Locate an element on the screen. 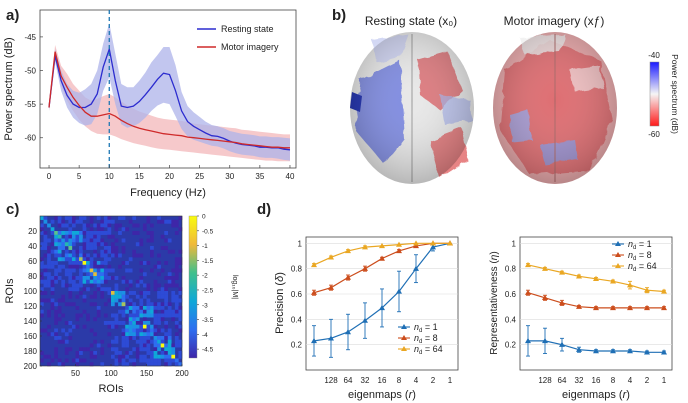 This screenshot has height=403, width=688. matrix-ytick-label: 80 is located at coordinates (32, 276).